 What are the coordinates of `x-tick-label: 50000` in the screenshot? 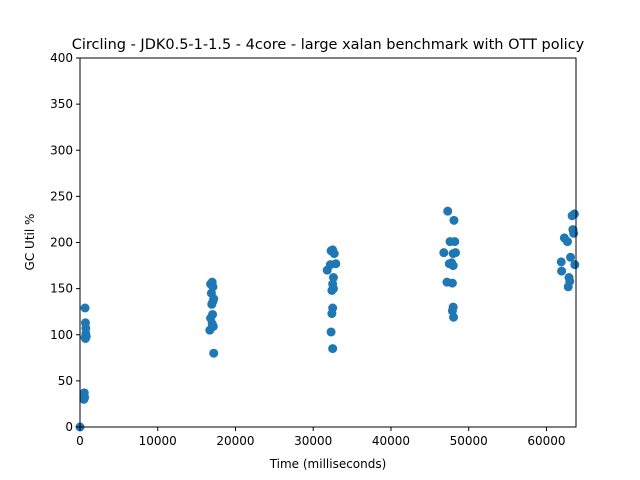 It's located at (469, 441).